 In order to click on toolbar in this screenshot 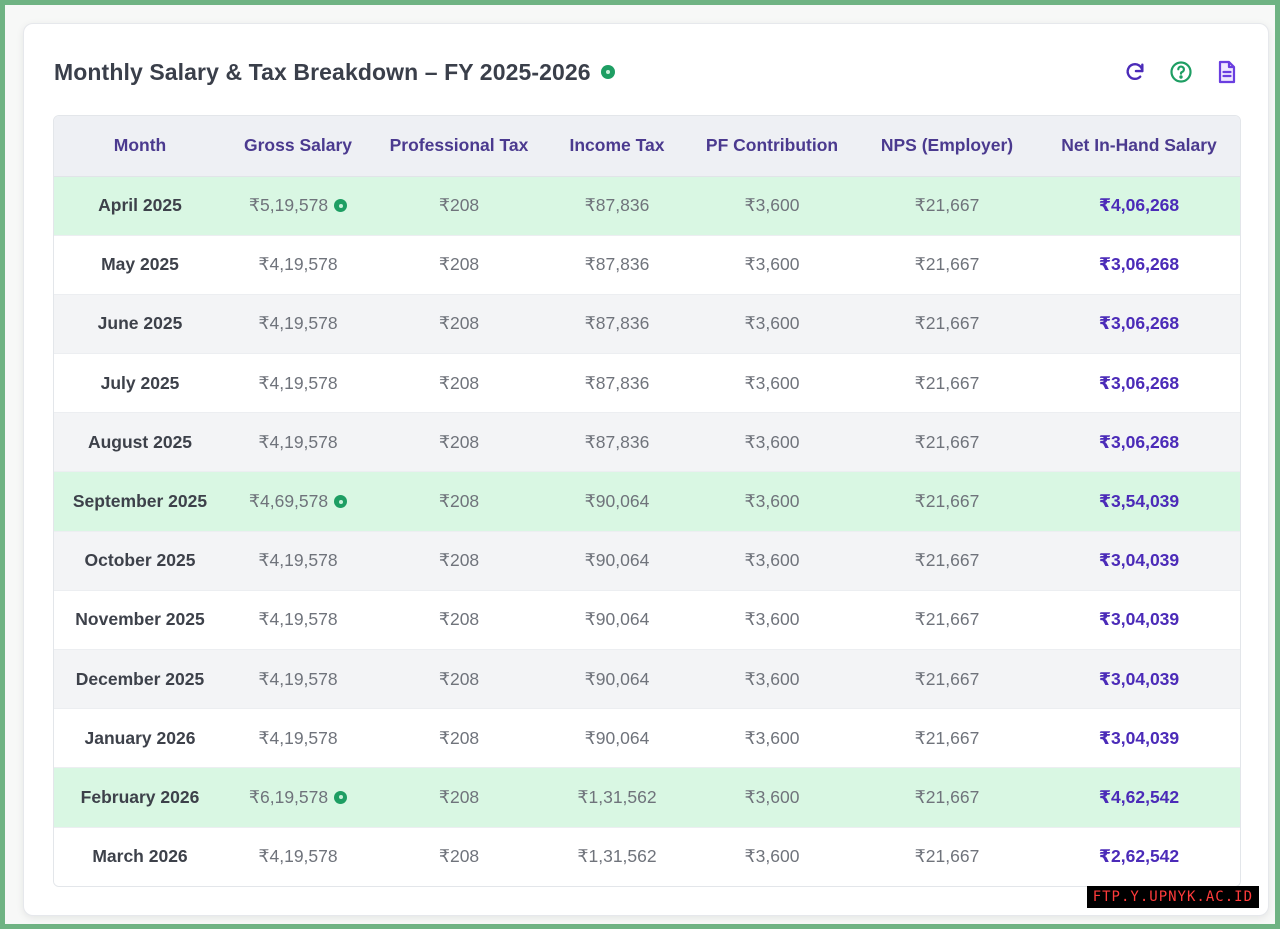, I will do `click(1181, 72)`.